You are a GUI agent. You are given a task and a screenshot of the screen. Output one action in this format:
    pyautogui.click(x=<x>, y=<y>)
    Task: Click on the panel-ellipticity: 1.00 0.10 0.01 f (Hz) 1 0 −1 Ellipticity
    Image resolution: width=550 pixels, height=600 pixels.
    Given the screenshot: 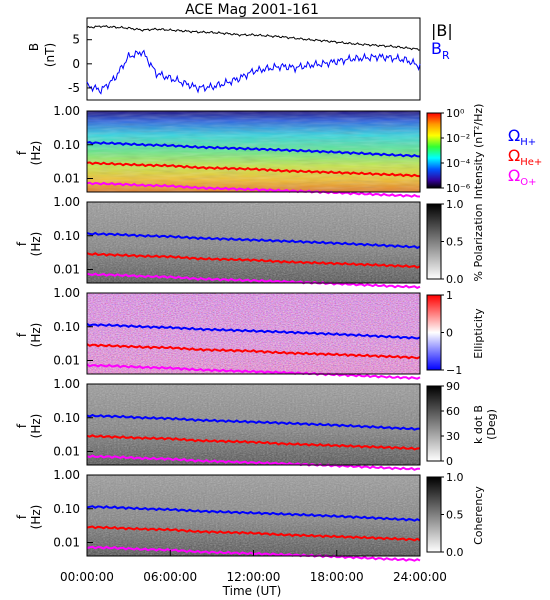 What is the action you would take?
    pyautogui.click(x=250, y=333)
    